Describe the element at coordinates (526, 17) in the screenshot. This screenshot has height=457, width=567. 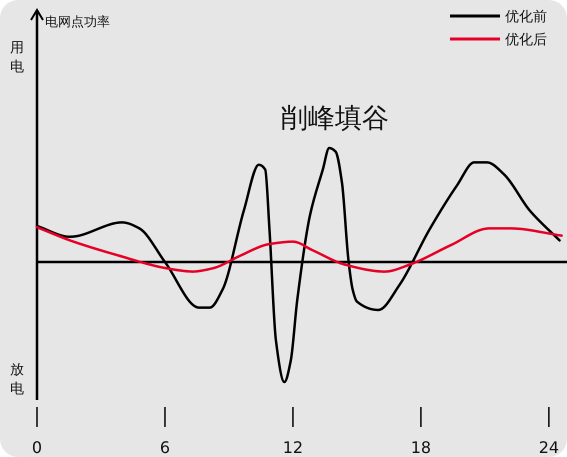
I see `legend-label: 优化前` at that location.